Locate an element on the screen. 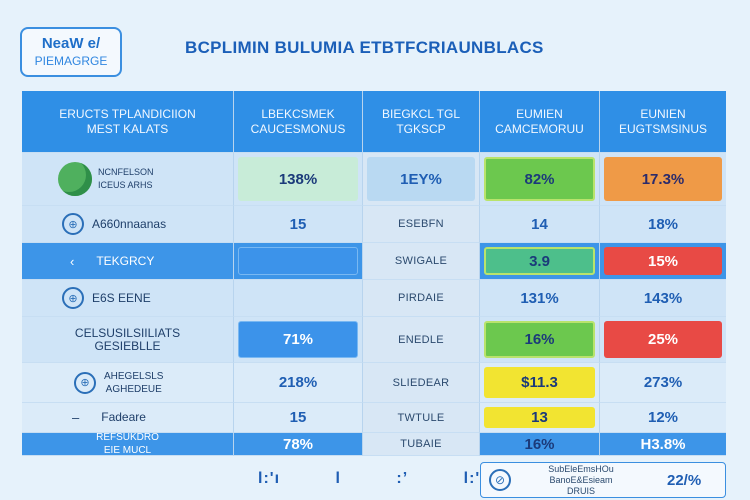  column-header: ERUCTS TPLANDICIION MEST KALATS is located at coordinates (128, 122).